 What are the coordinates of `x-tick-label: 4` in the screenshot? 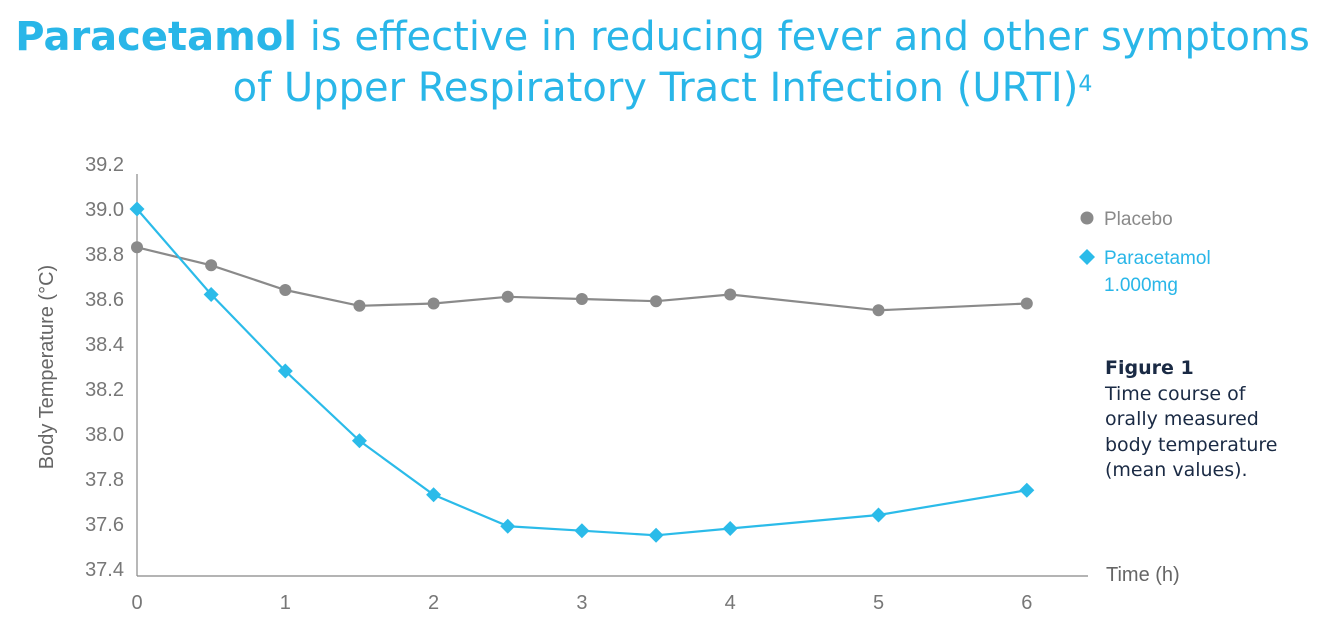 It's located at (730, 603).